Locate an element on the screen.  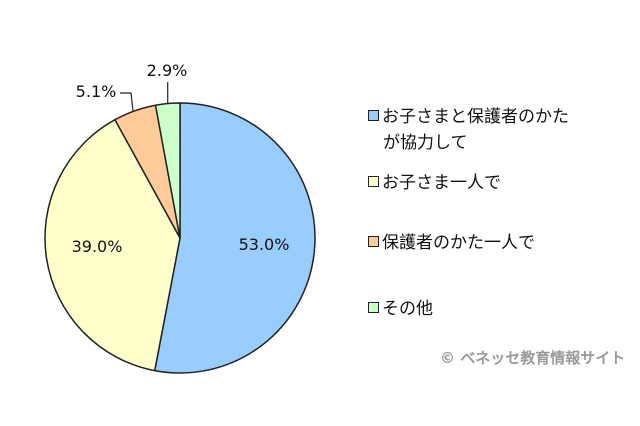
legend-label: その他 is located at coordinates (407, 309).